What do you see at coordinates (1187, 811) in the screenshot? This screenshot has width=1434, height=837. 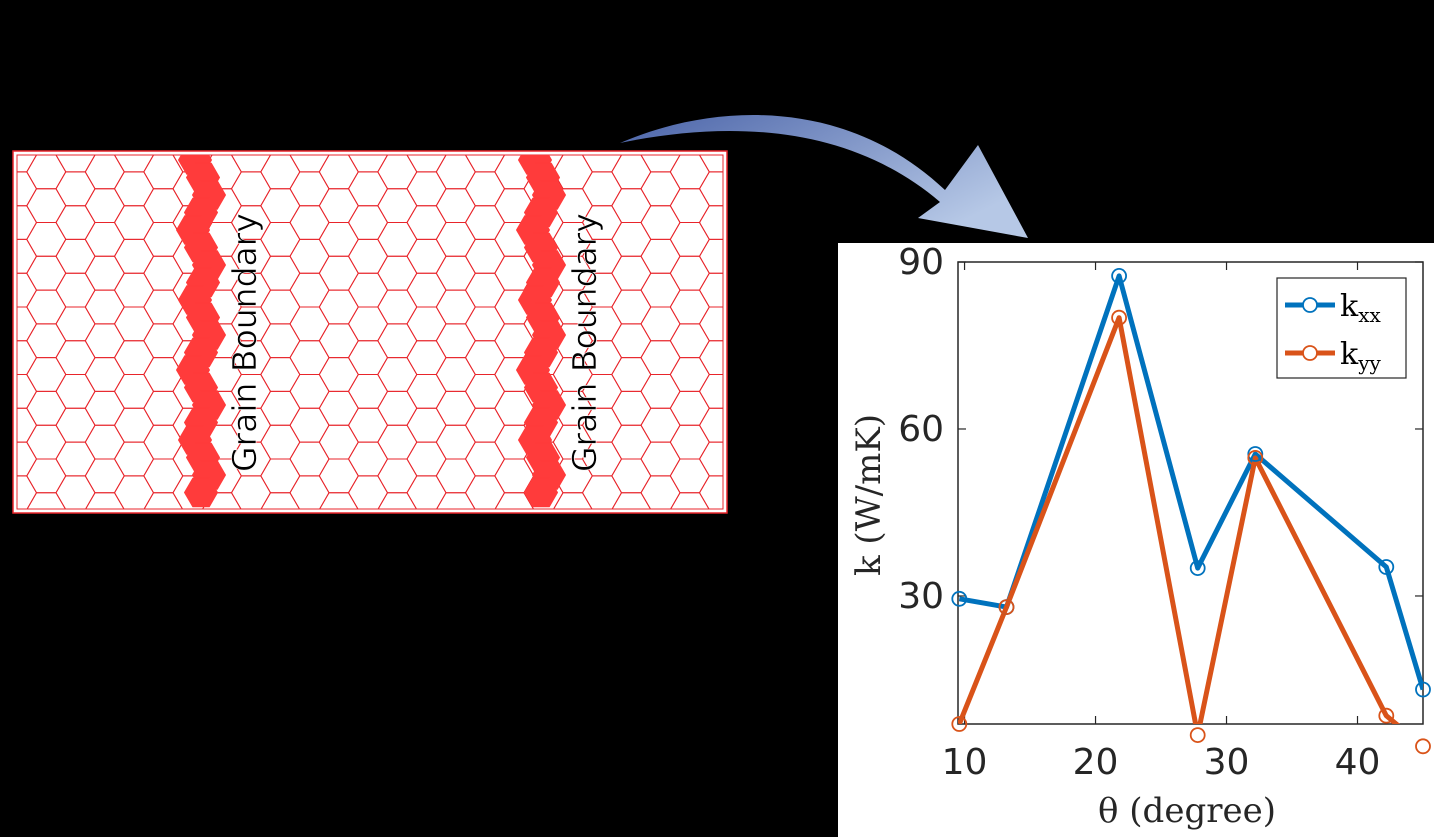 I see `x-axis-label: θ (degree)` at bounding box center [1187, 811].